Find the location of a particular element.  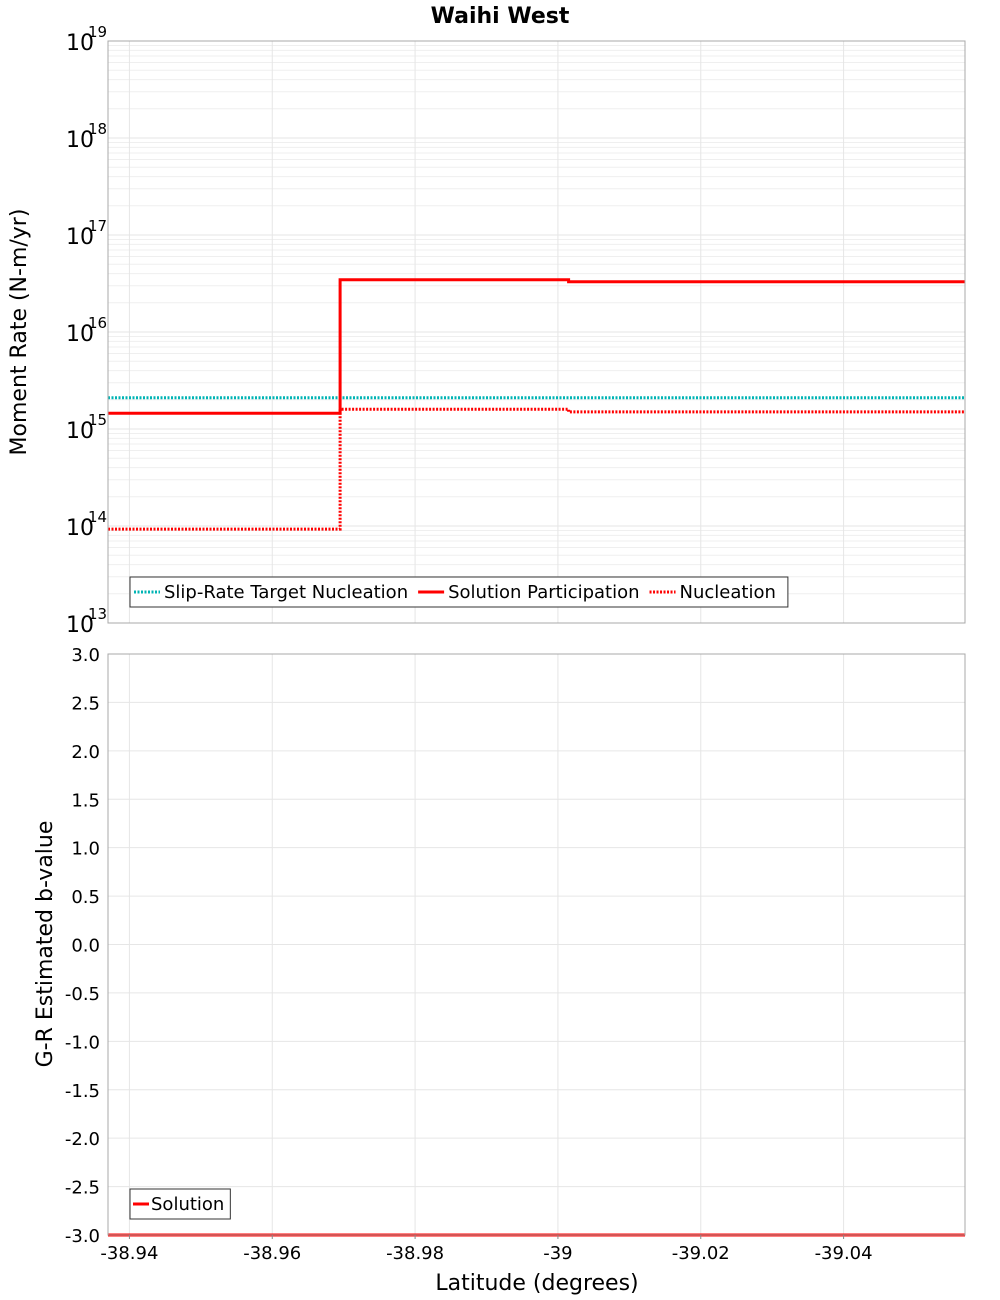

y-tick-label: 2.5 is located at coordinates (85, 703).